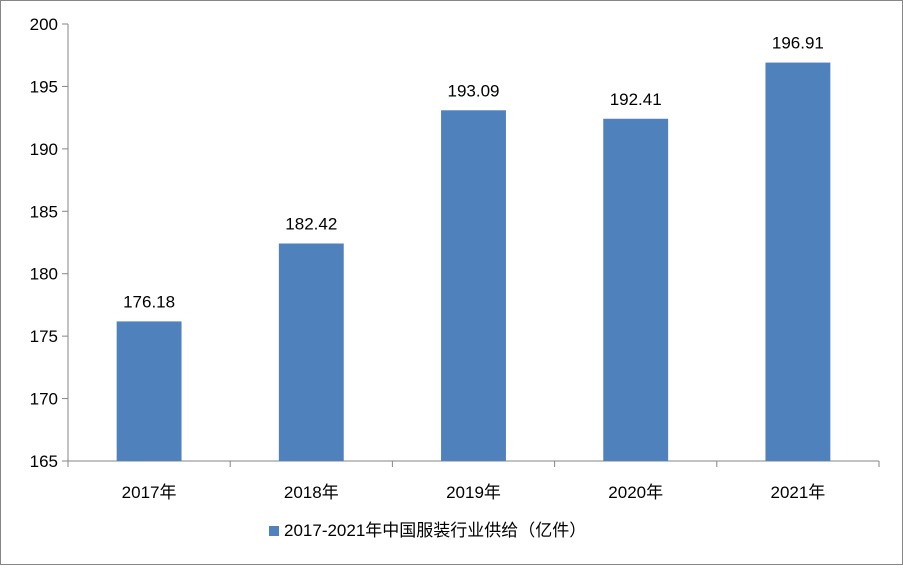 The image size is (903, 569). What do you see at coordinates (44, 24) in the screenshot?
I see `y-tick-label: 200` at bounding box center [44, 24].